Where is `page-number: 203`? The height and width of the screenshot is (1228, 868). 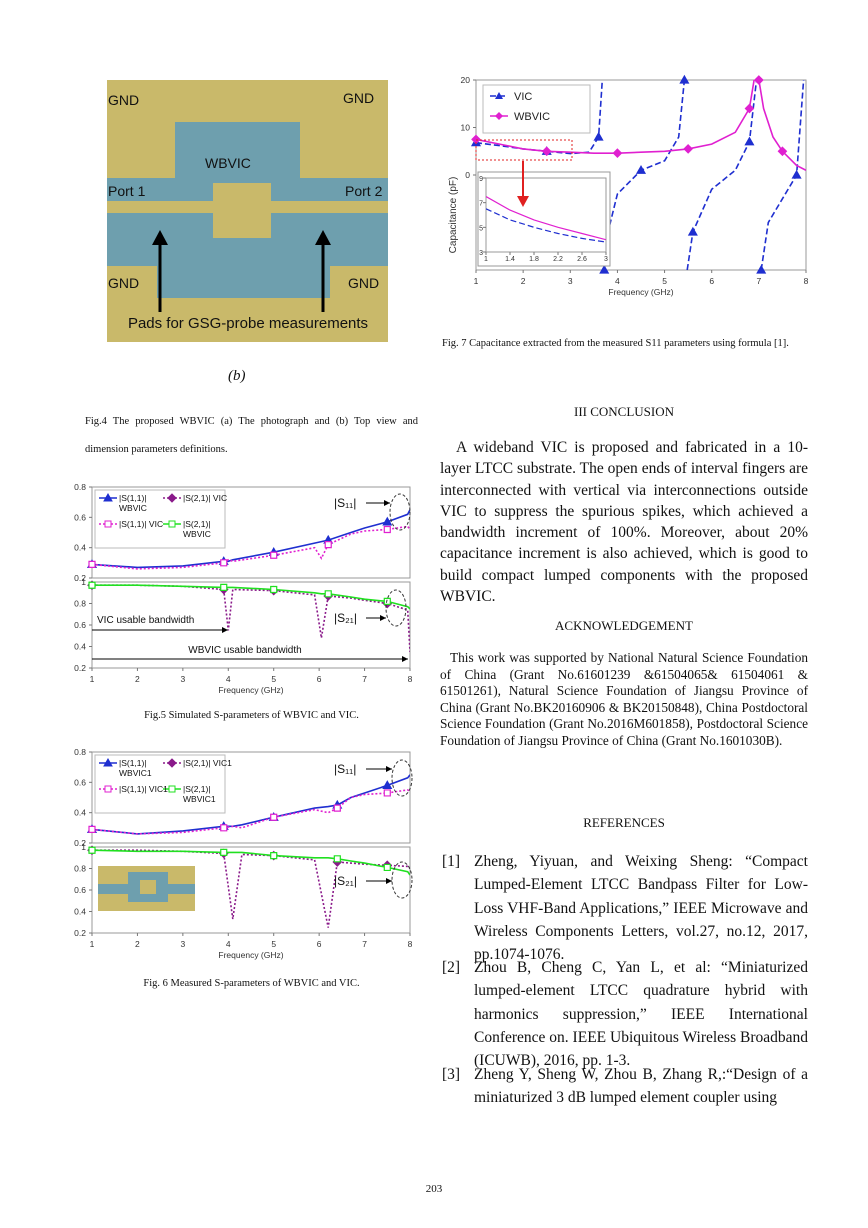 page-number: 203 is located at coordinates (434, 1189).